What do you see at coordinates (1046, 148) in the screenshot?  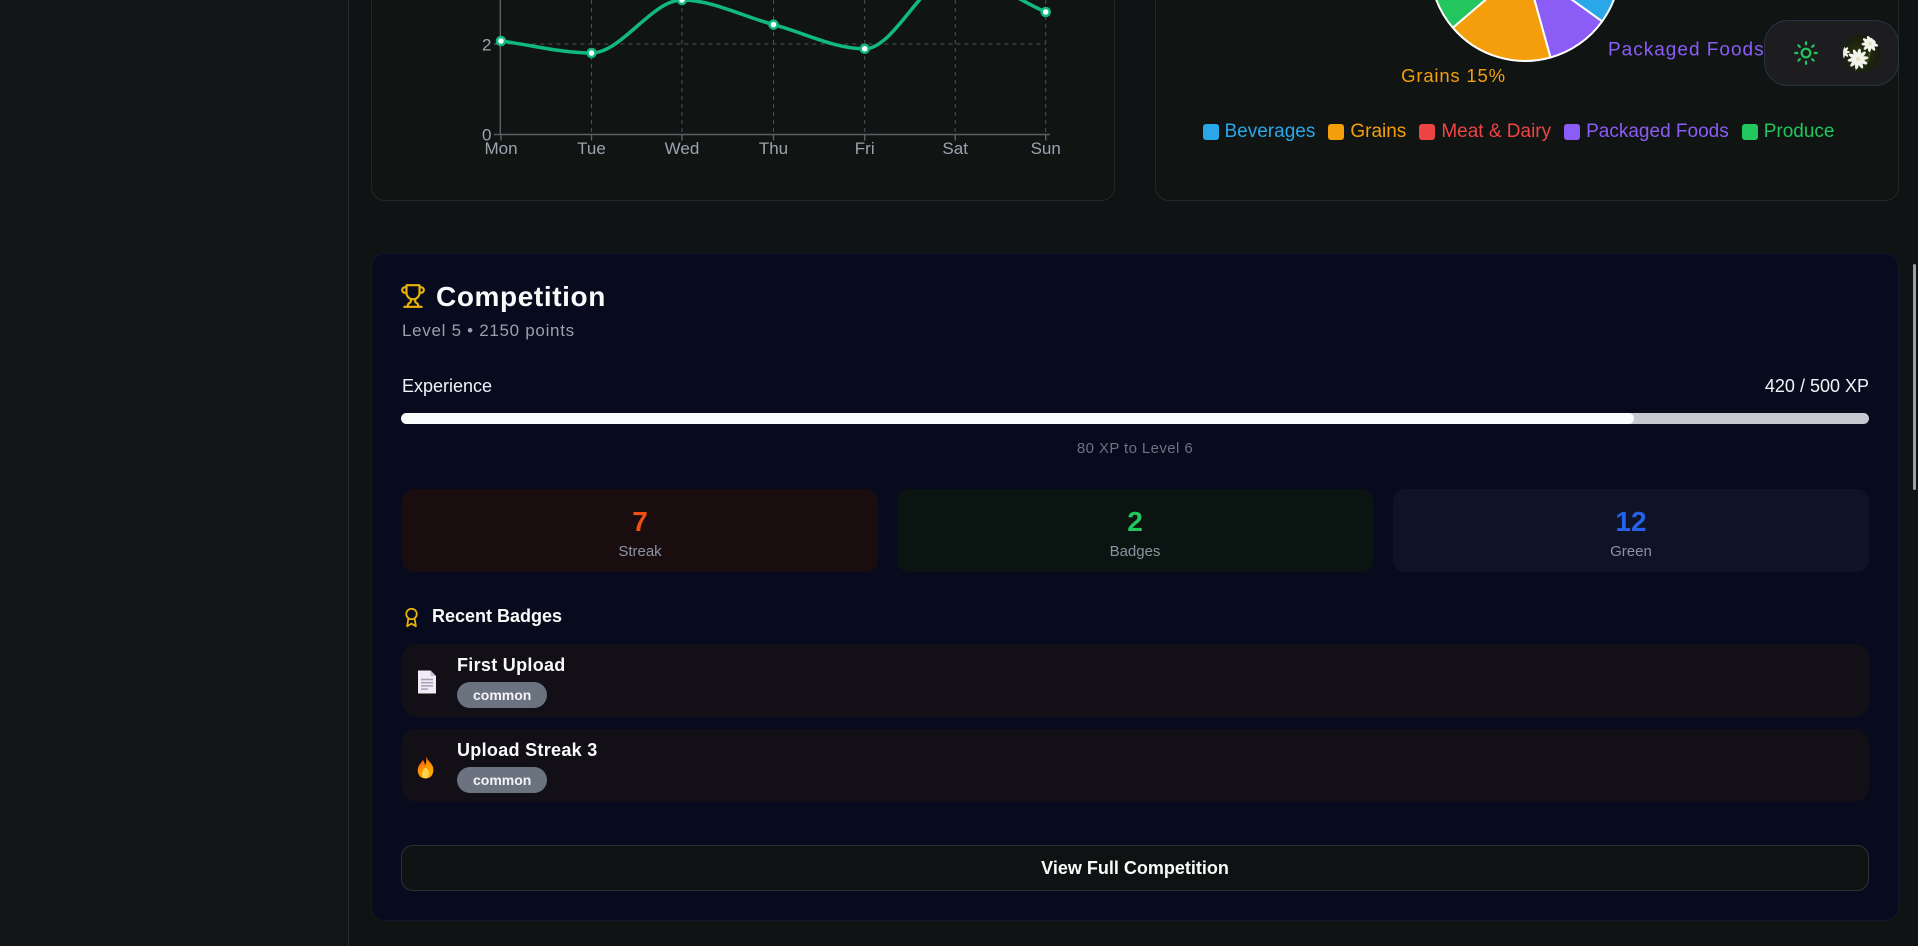 I see `svg-text: Sun` at bounding box center [1046, 148].